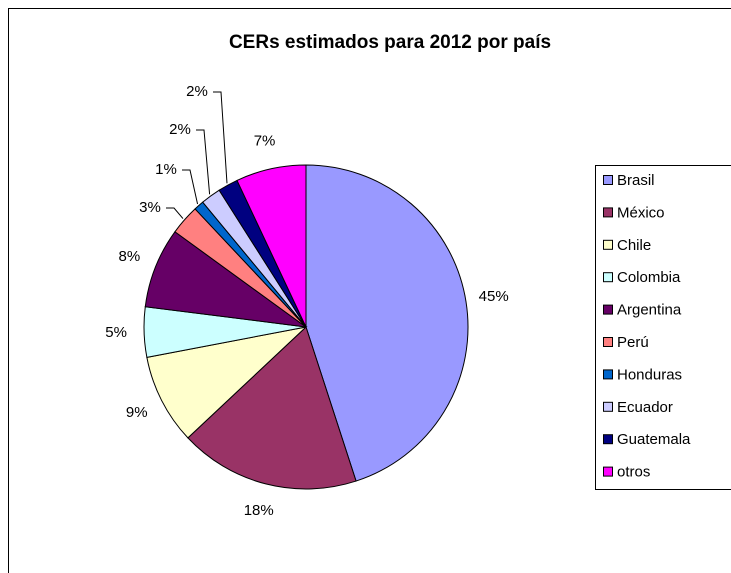 This screenshot has width=731, height=573. What do you see at coordinates (645, 407) in the screenshot?
I see `legend-label: Ecuador` at bounding box center [645, 407].